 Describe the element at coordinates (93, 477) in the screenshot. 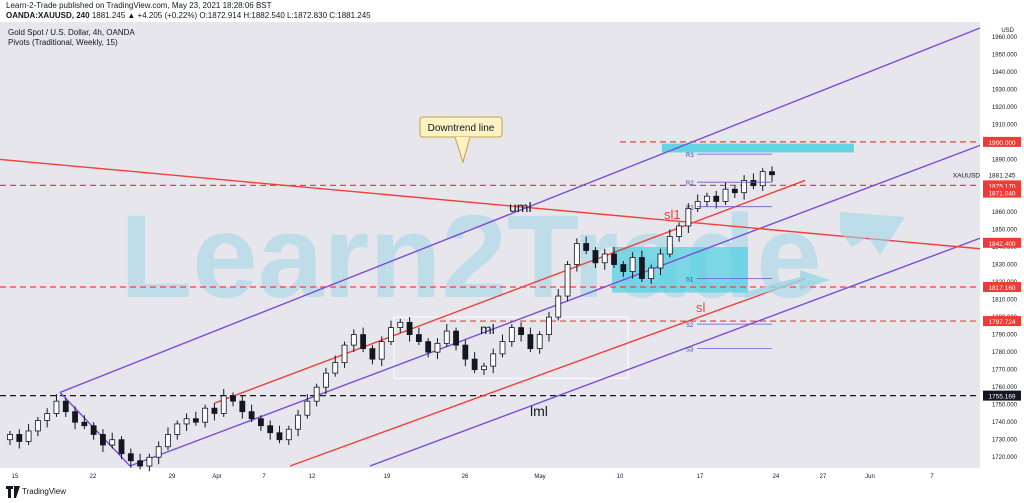

I see `x-tick-label: 22` at that location.